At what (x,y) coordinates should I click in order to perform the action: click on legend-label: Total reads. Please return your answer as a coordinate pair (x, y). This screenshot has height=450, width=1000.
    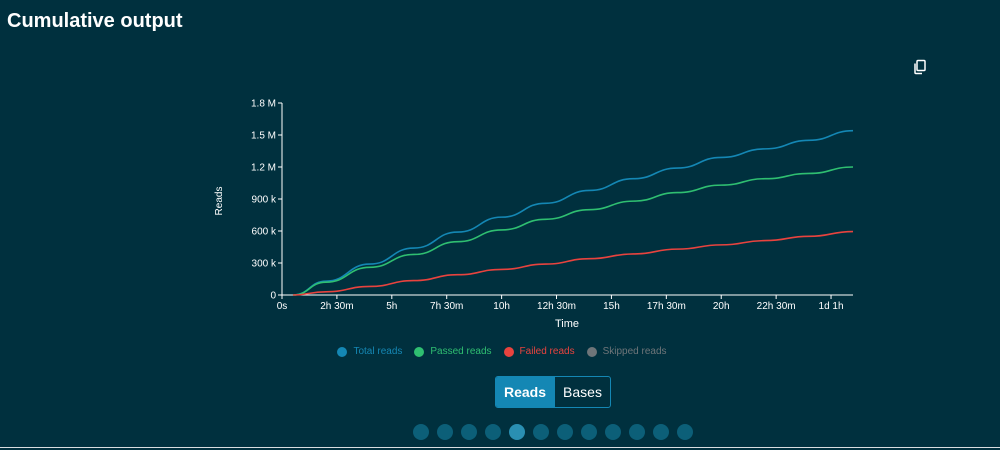
    Looking at the image, I should click on (378, 351).